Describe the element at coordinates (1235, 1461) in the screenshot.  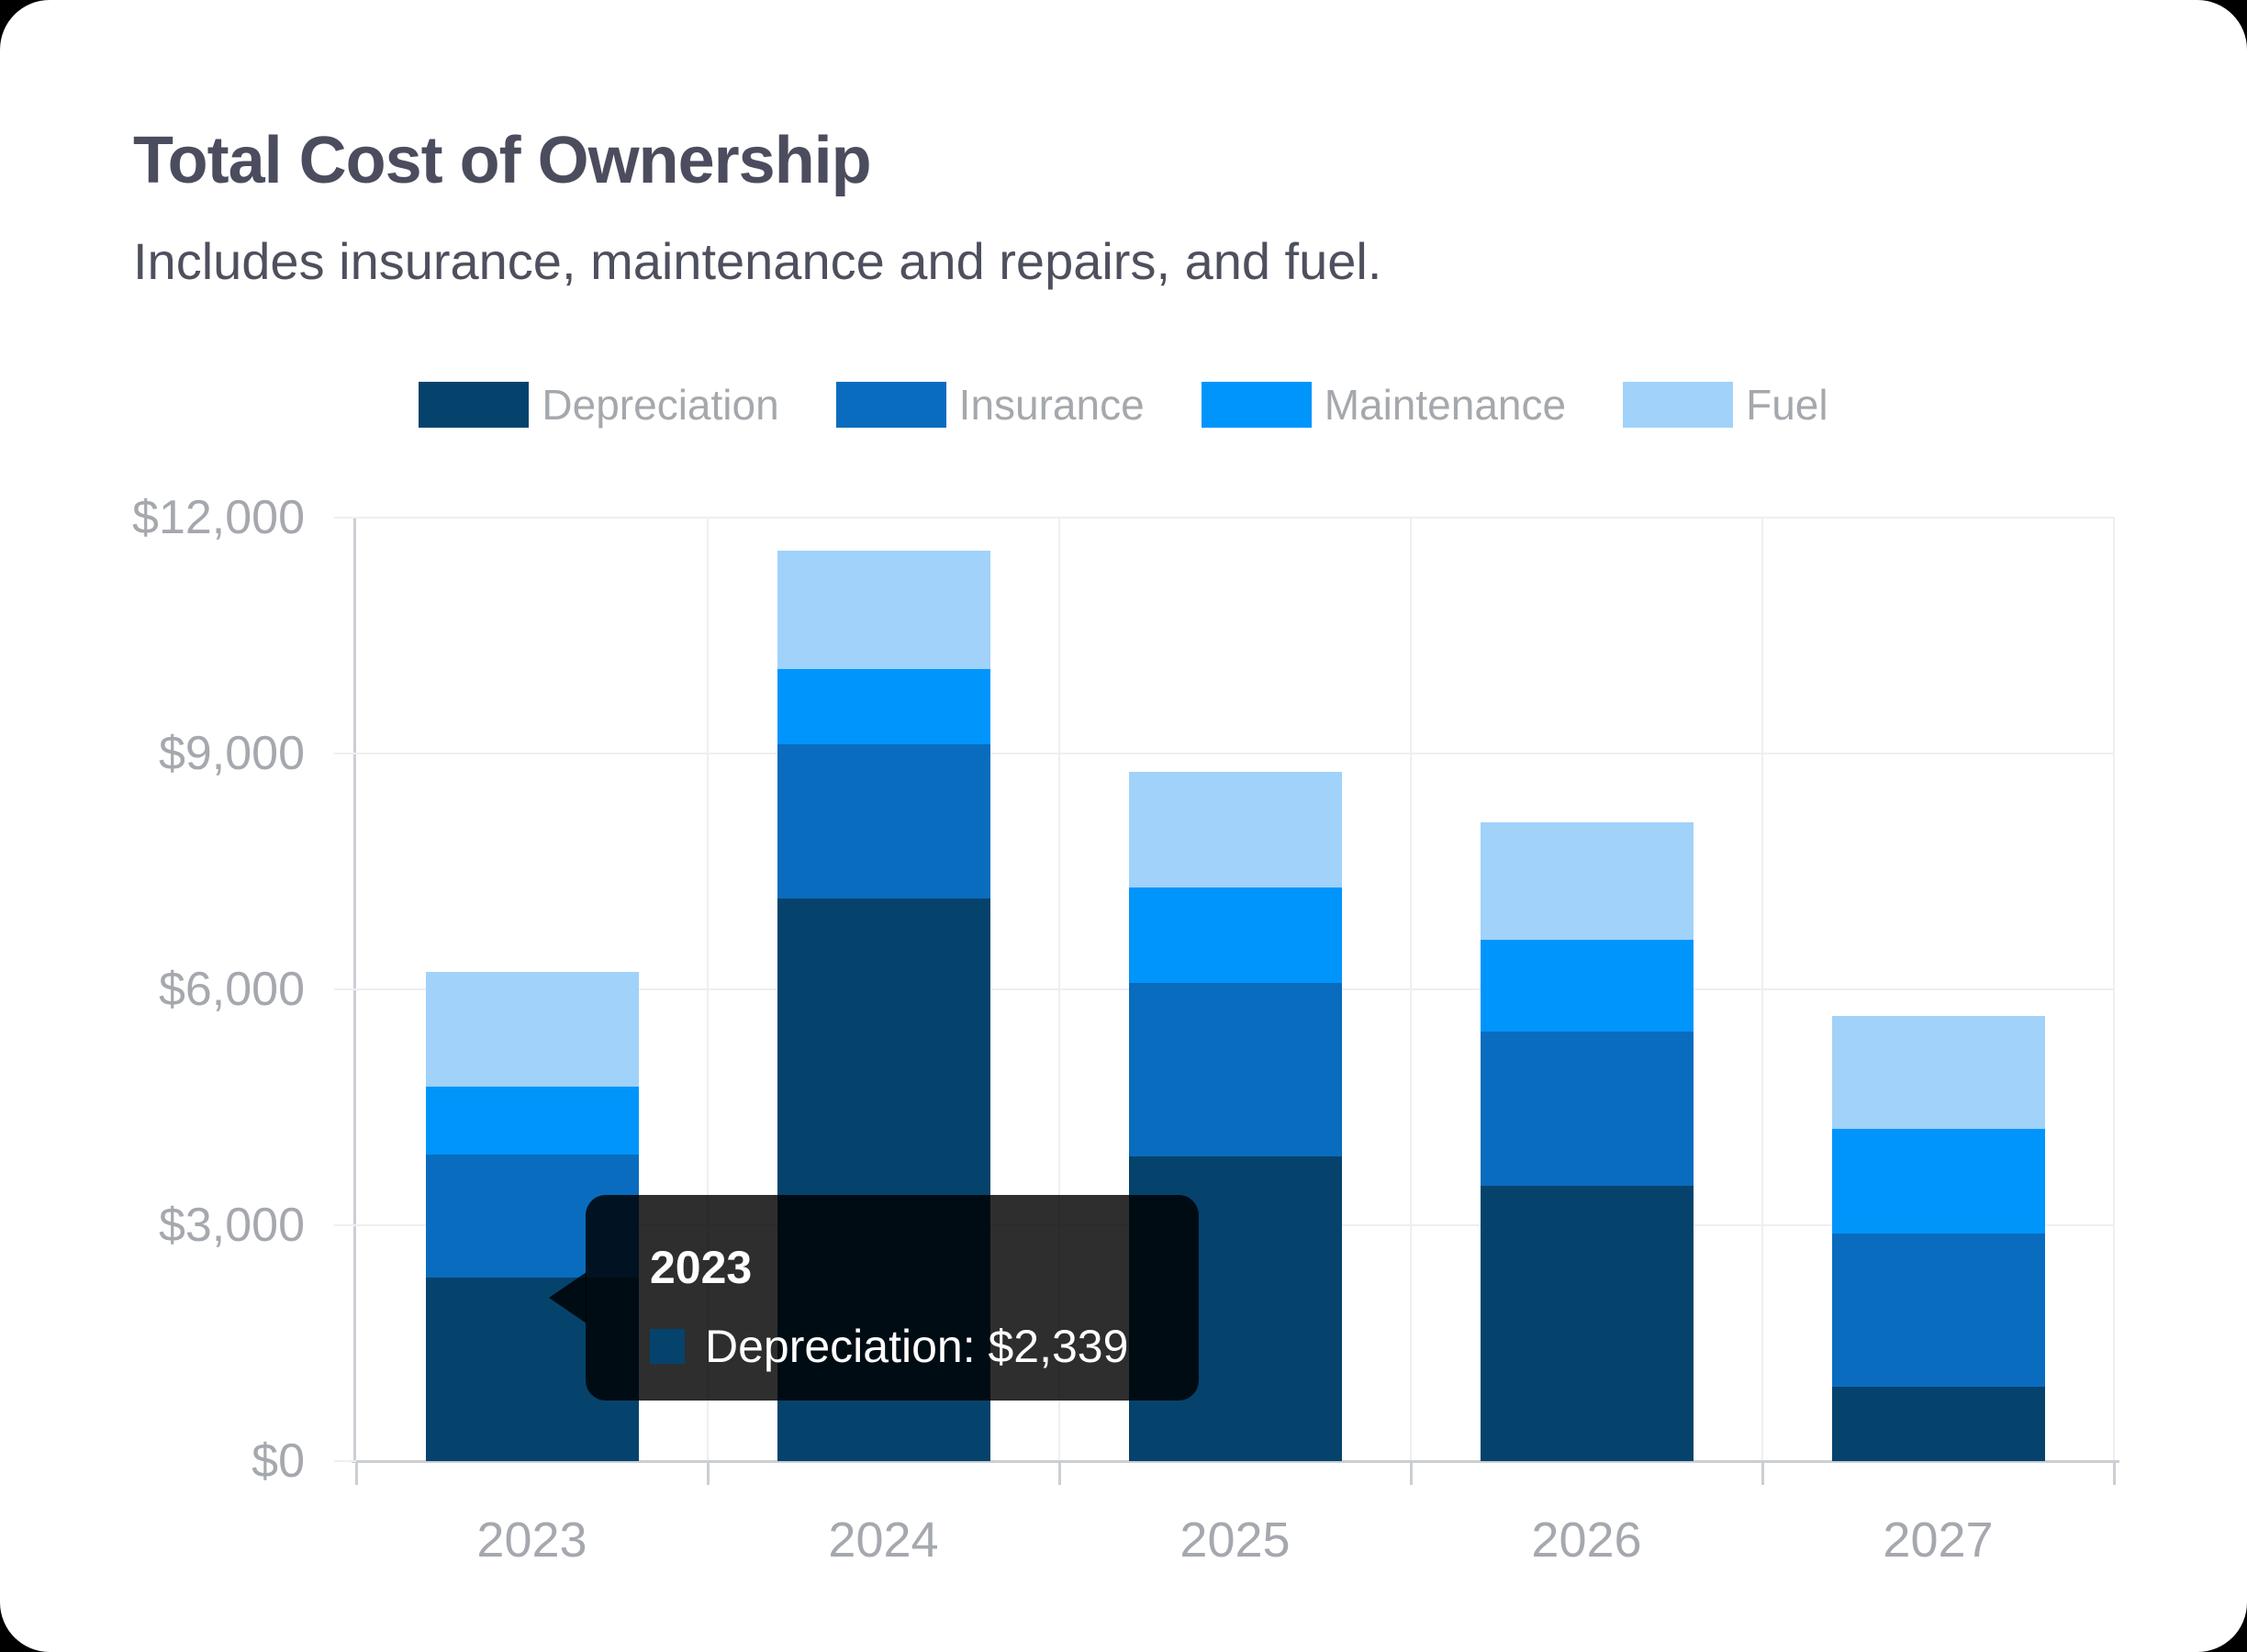
I see `x-axis-line` at that location.